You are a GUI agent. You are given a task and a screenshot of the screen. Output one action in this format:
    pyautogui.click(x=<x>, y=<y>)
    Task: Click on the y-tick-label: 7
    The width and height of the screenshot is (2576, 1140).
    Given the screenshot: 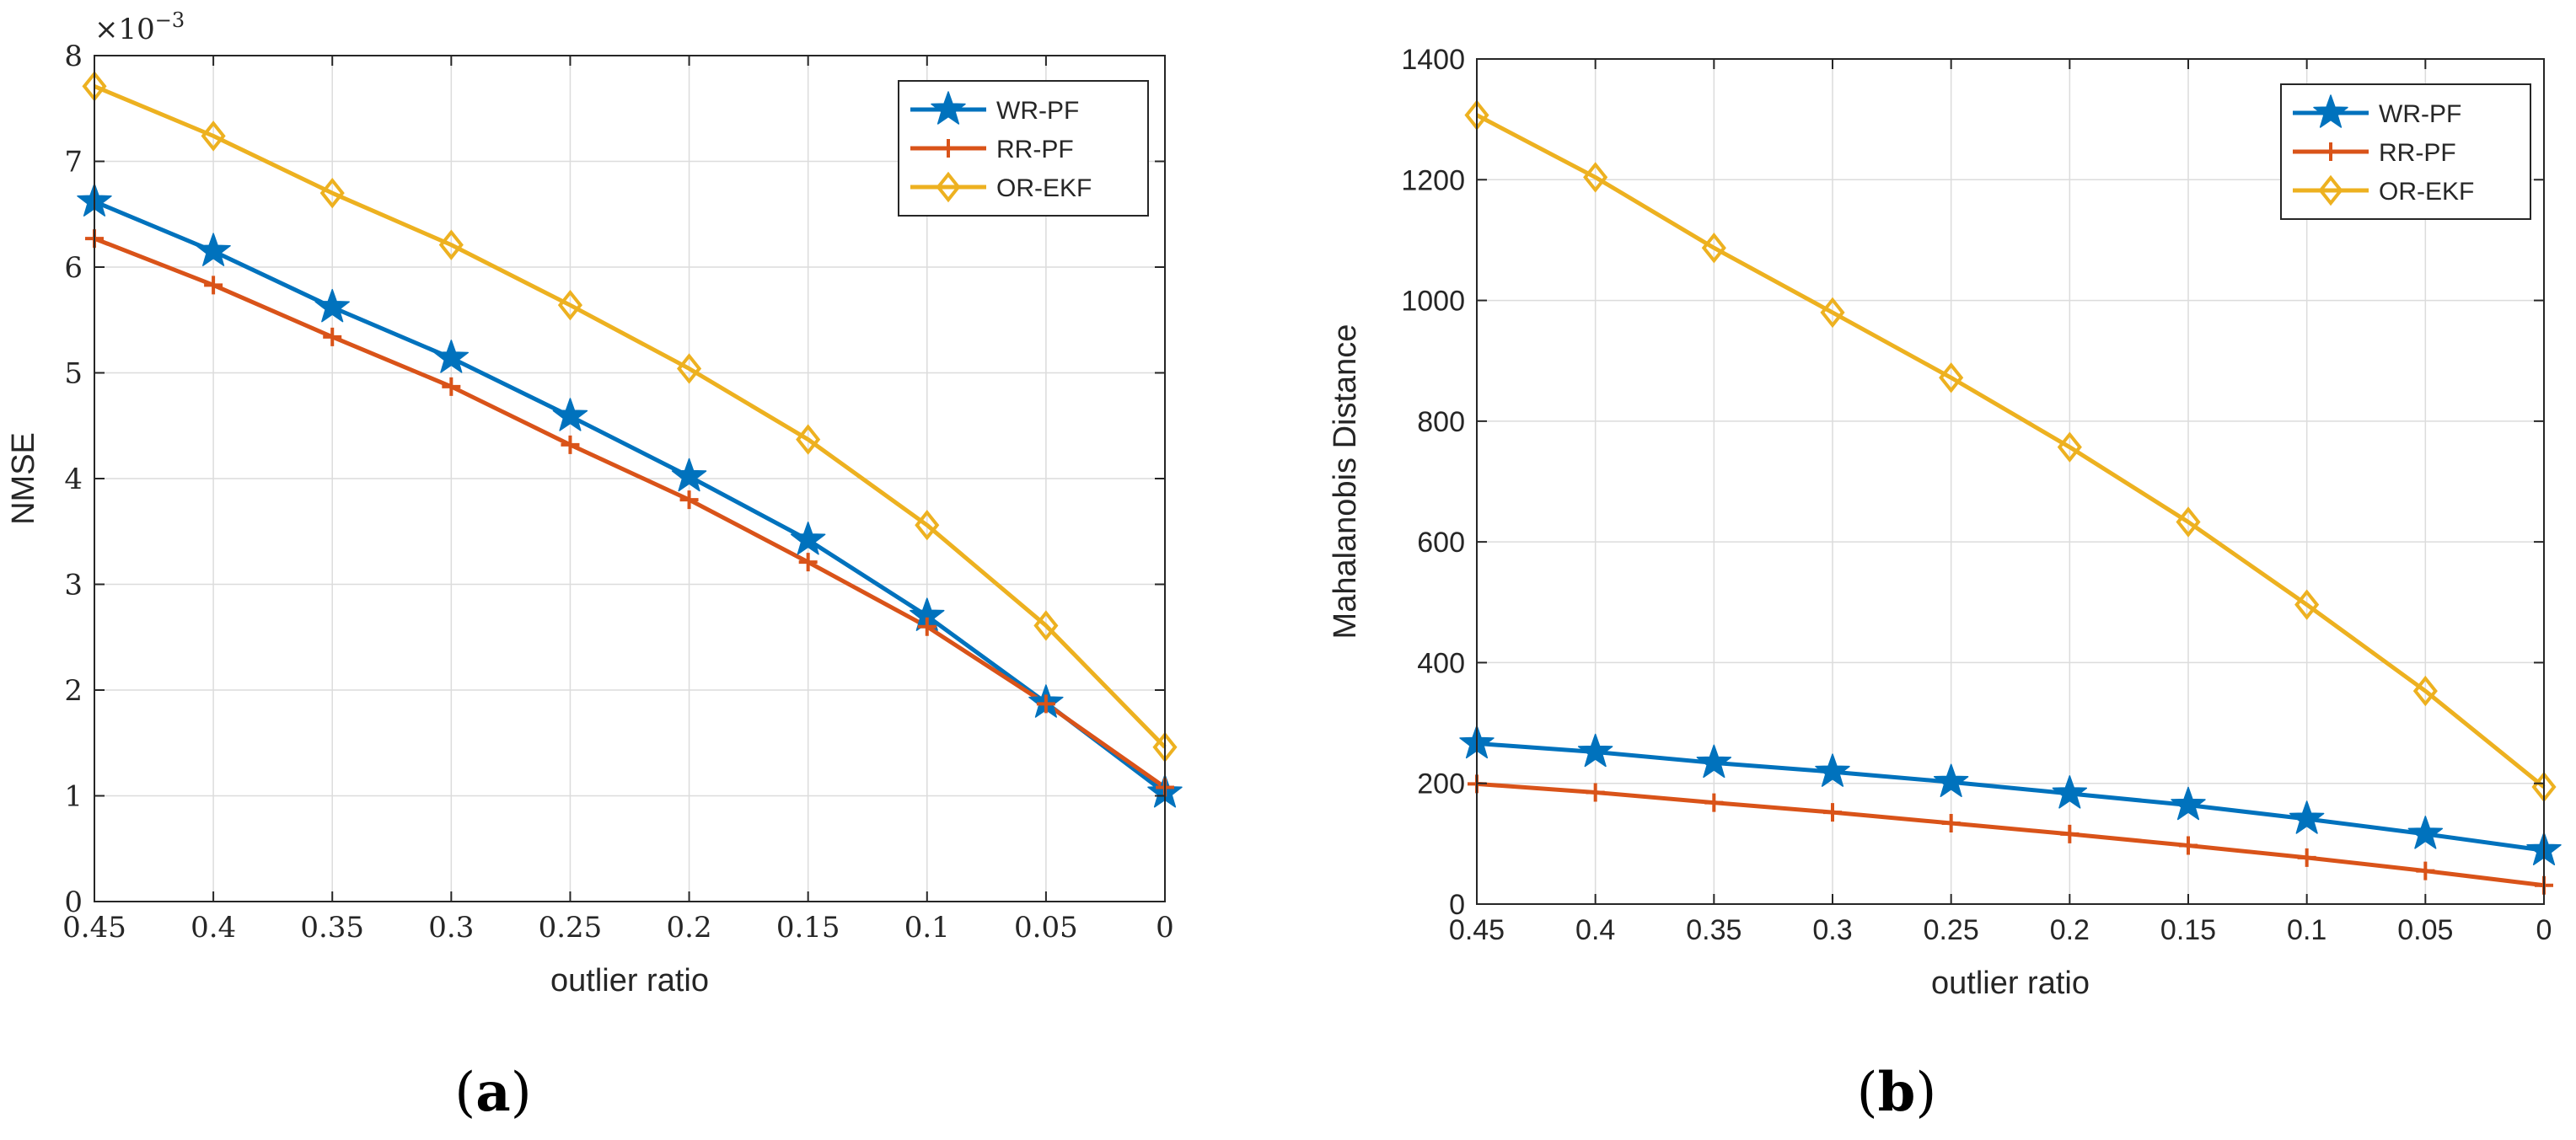 What is the action you would take?
    pyautogui.click(x=73, y=162)
    